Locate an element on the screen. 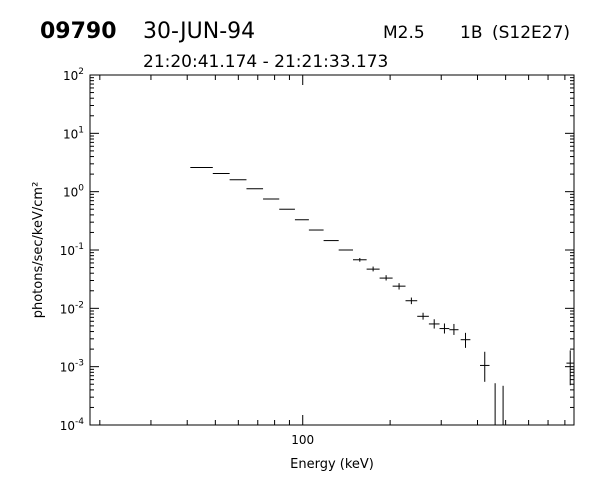 This screenshot has height=480, width=600. flare-location: (S12E27) is located at coordinates (531, 33).